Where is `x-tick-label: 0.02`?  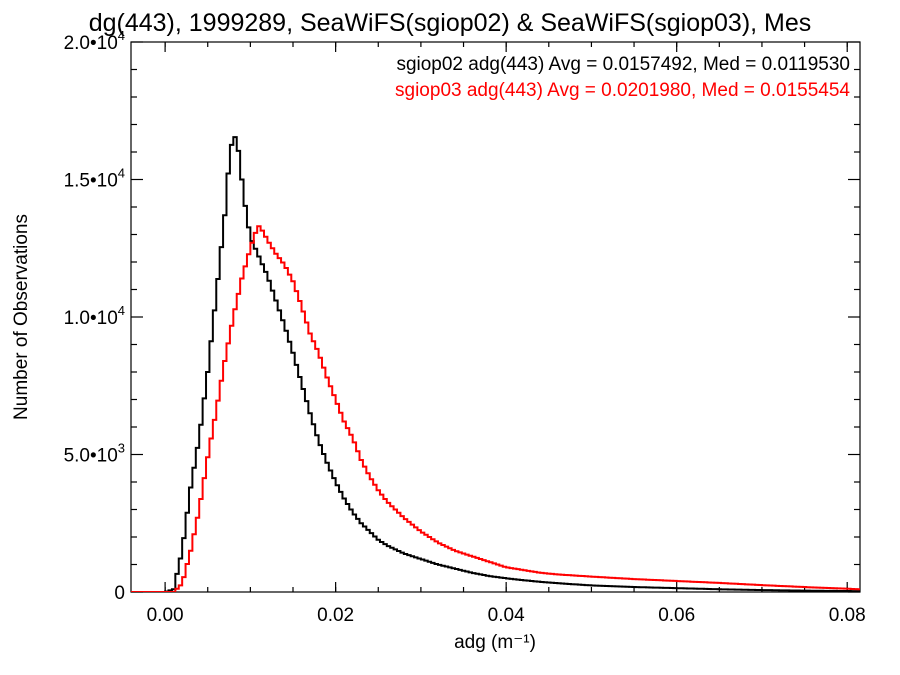
x-tick-label: 0.02 is located at coordinates (335, 615).